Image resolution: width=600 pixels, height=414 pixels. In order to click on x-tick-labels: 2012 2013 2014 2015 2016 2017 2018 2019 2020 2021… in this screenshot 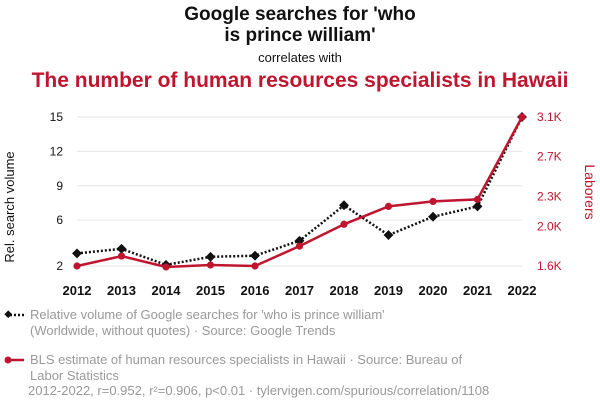, I will do `click(300, 290)`.